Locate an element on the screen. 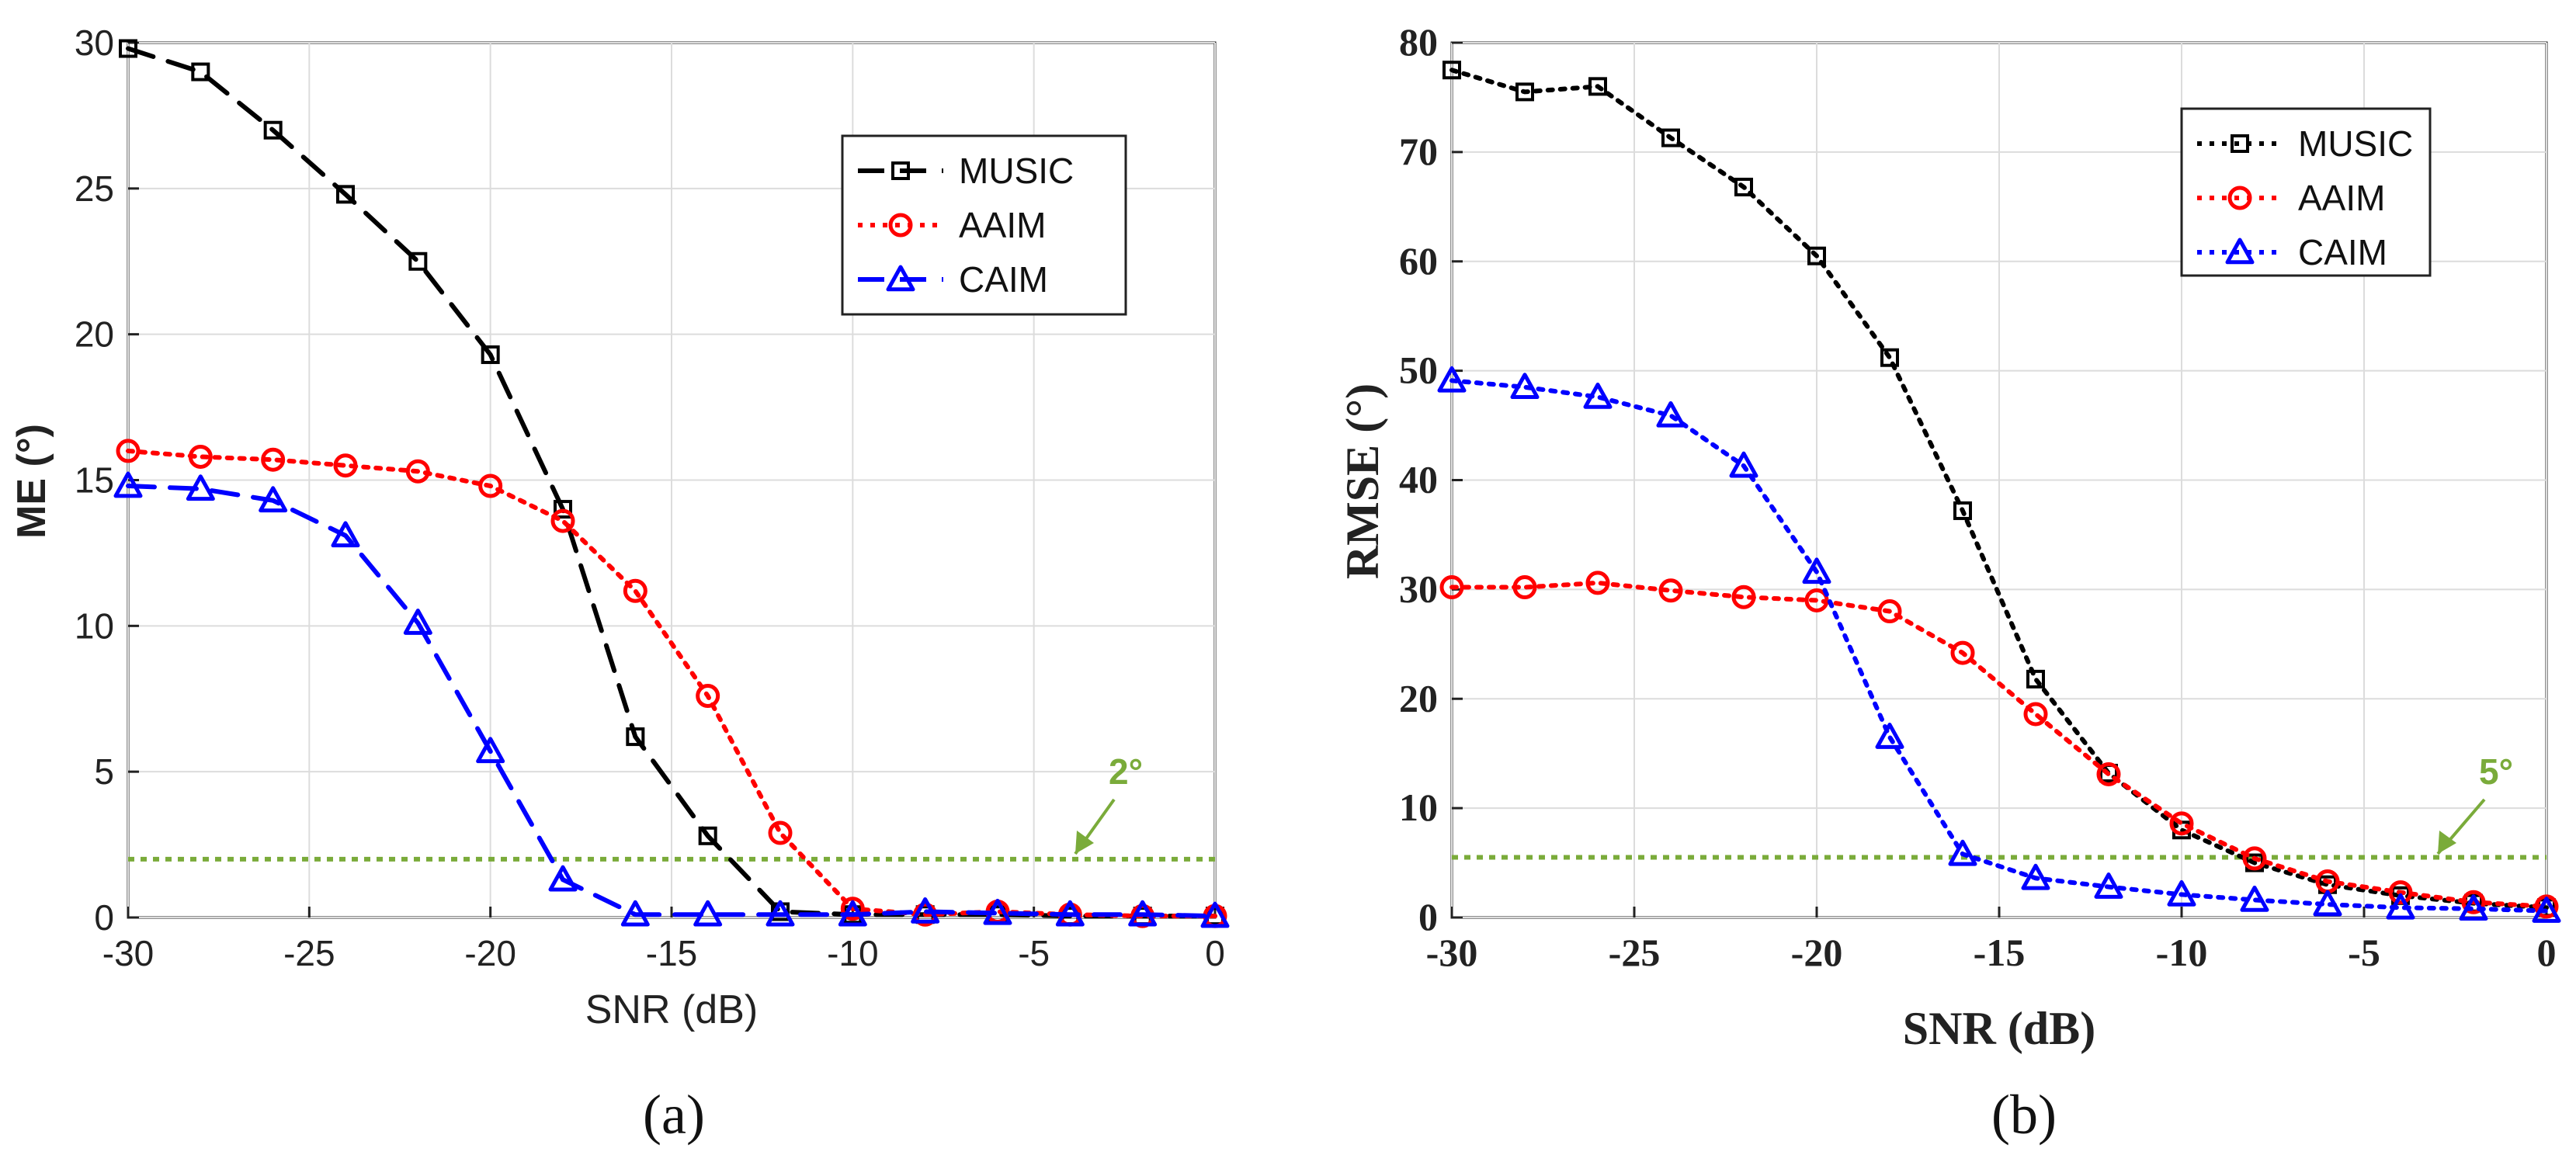  y-tick-label: 20 is located at coordinates (94, 334).